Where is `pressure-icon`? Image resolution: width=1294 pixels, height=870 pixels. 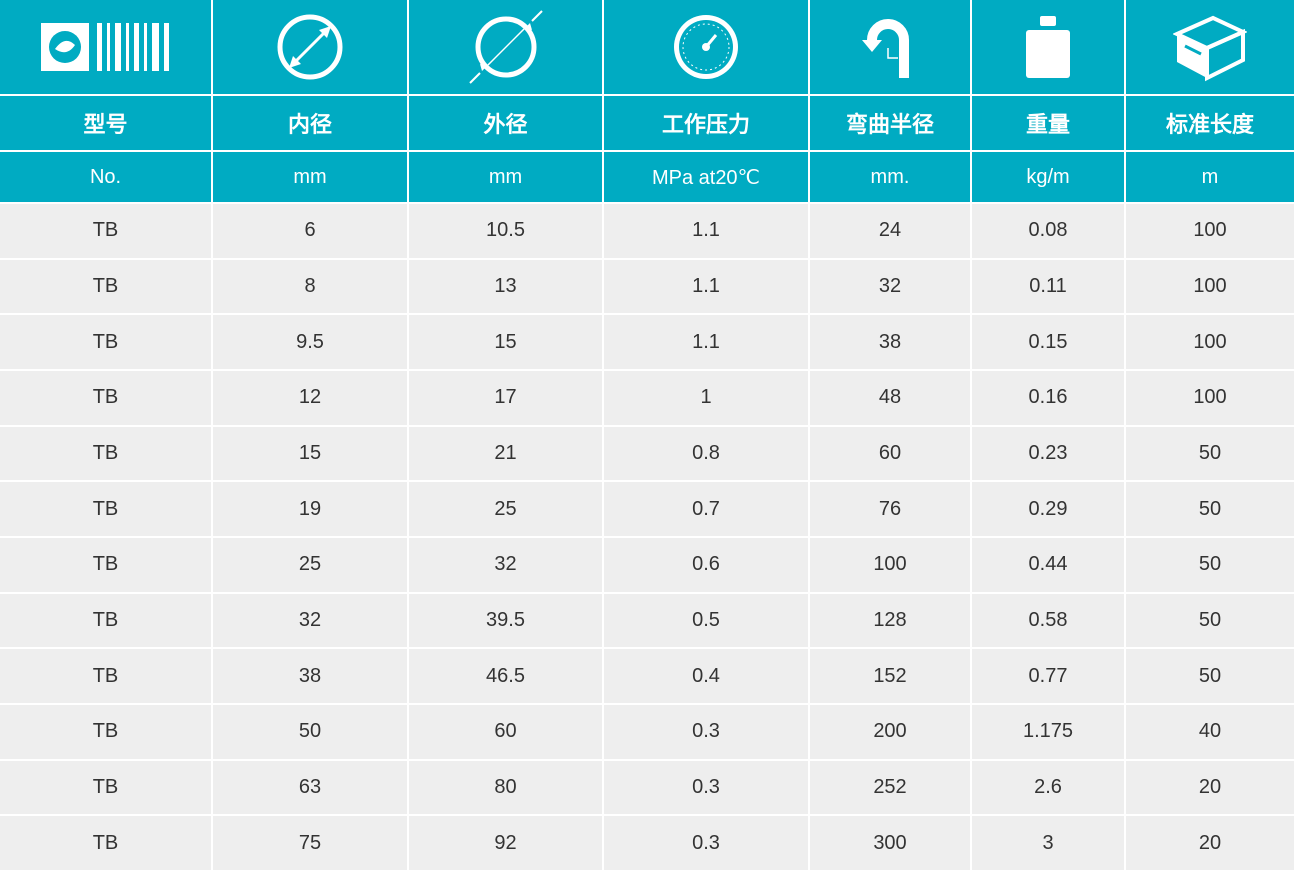 pressure-icon is located at coordinates (706, 47).